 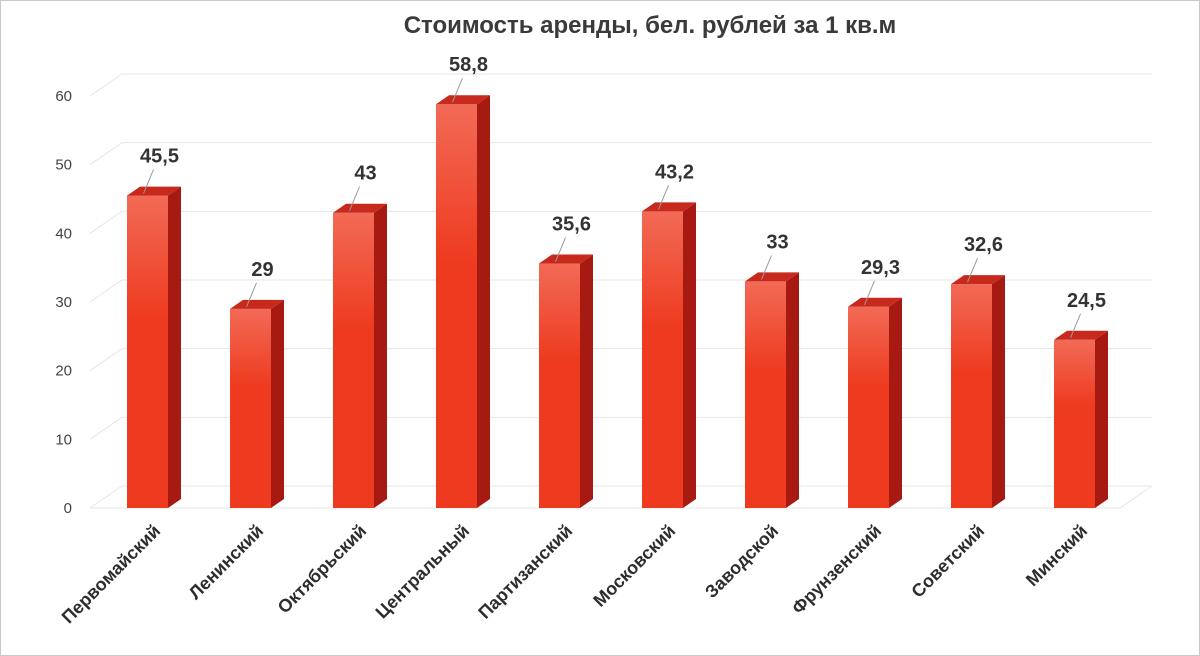 I want to click on data-label: 29, so click(x=262, y=270).